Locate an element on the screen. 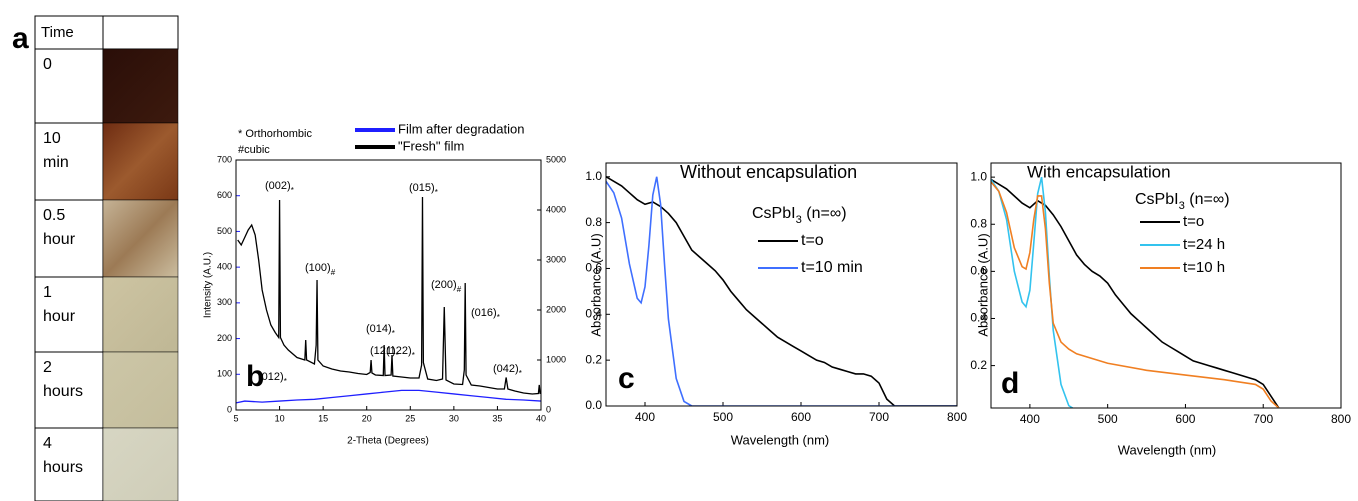 Image resolution: width=1358 pixels, height=501 pixels. y2-tick-label: 0 is located at coordinates (548, 409).